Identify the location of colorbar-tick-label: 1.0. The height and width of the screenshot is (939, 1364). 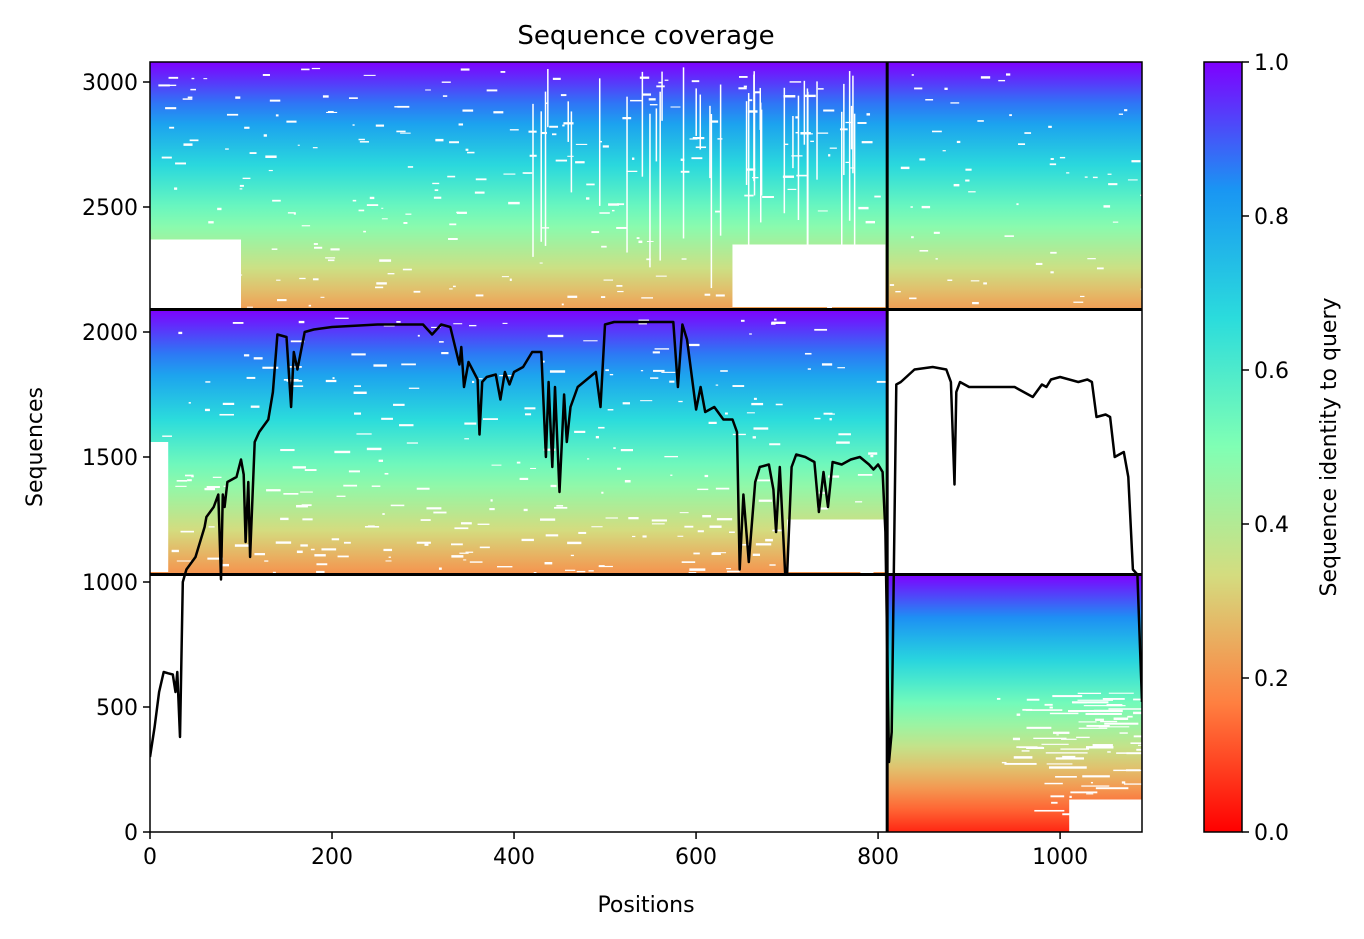
(1271, 63).